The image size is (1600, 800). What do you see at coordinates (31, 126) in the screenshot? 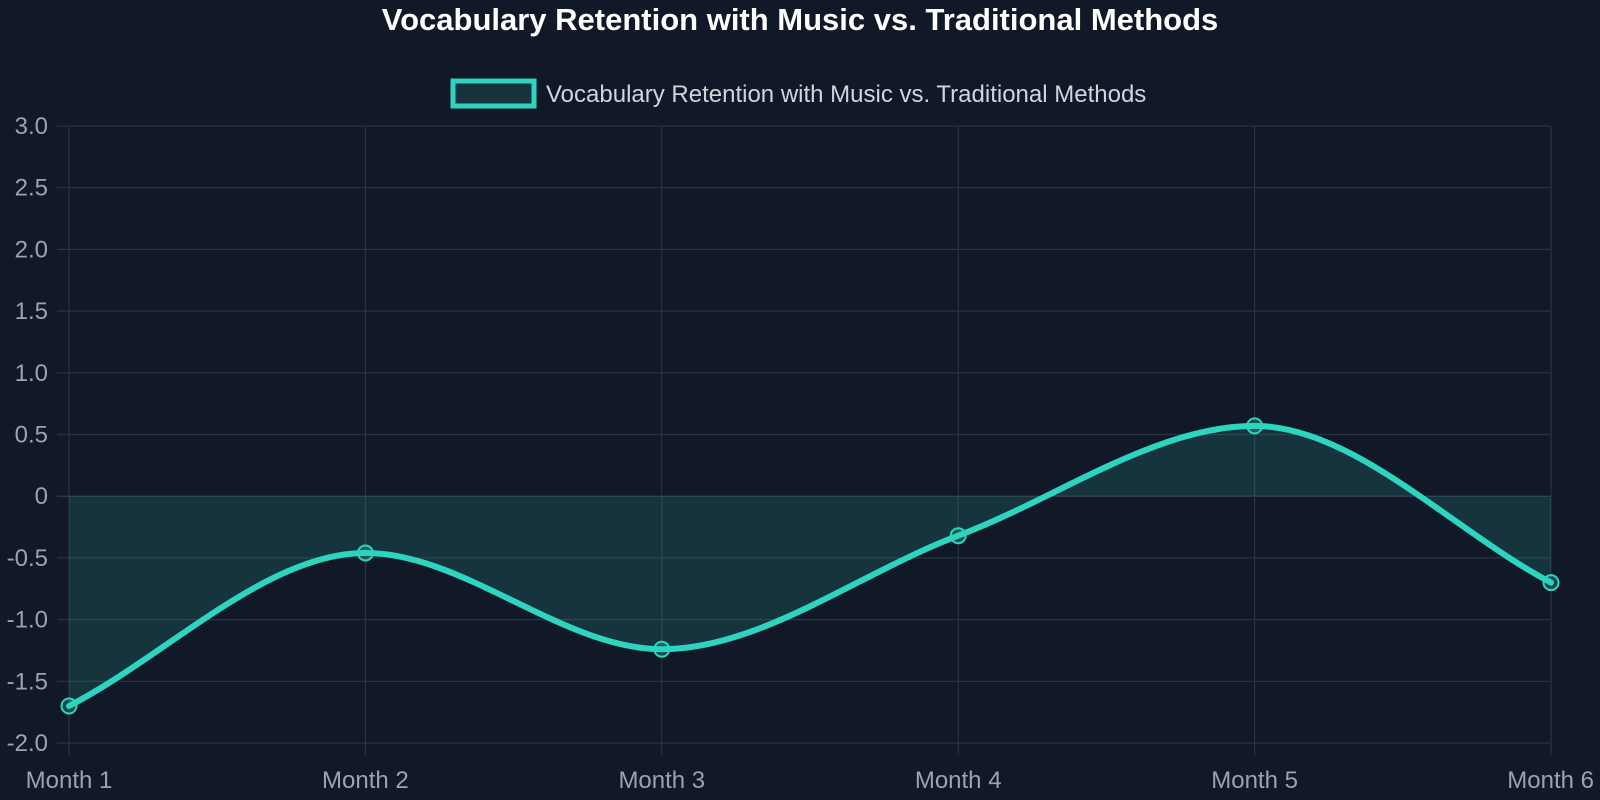
I see `y-tick-label: 3.0` at bounding box center [31, 126].